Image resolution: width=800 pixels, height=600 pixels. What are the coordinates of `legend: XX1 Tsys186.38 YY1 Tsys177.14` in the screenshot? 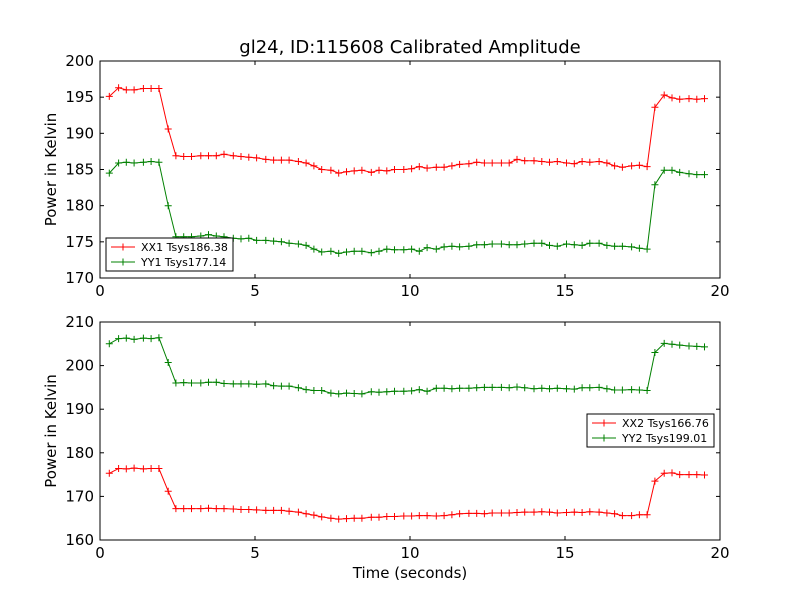 It's located at (169, 254).